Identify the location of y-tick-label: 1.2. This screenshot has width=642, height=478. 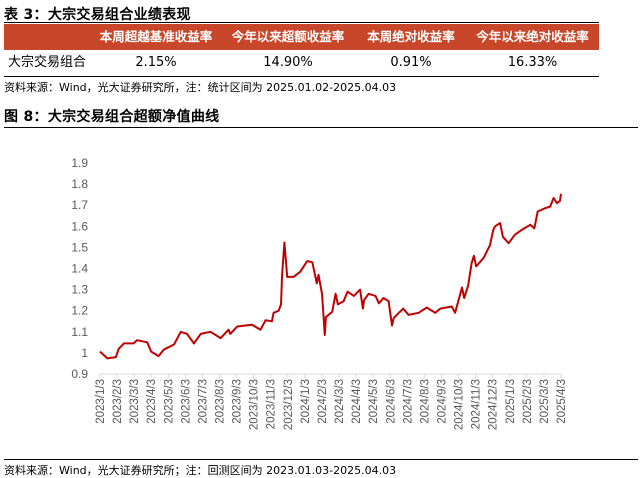
(79, 311).